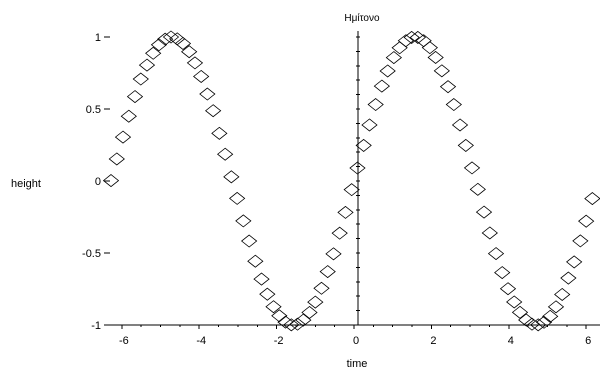 The image size is (600, 370). I want to click on x-tick-label: 2, so click(433, 341).